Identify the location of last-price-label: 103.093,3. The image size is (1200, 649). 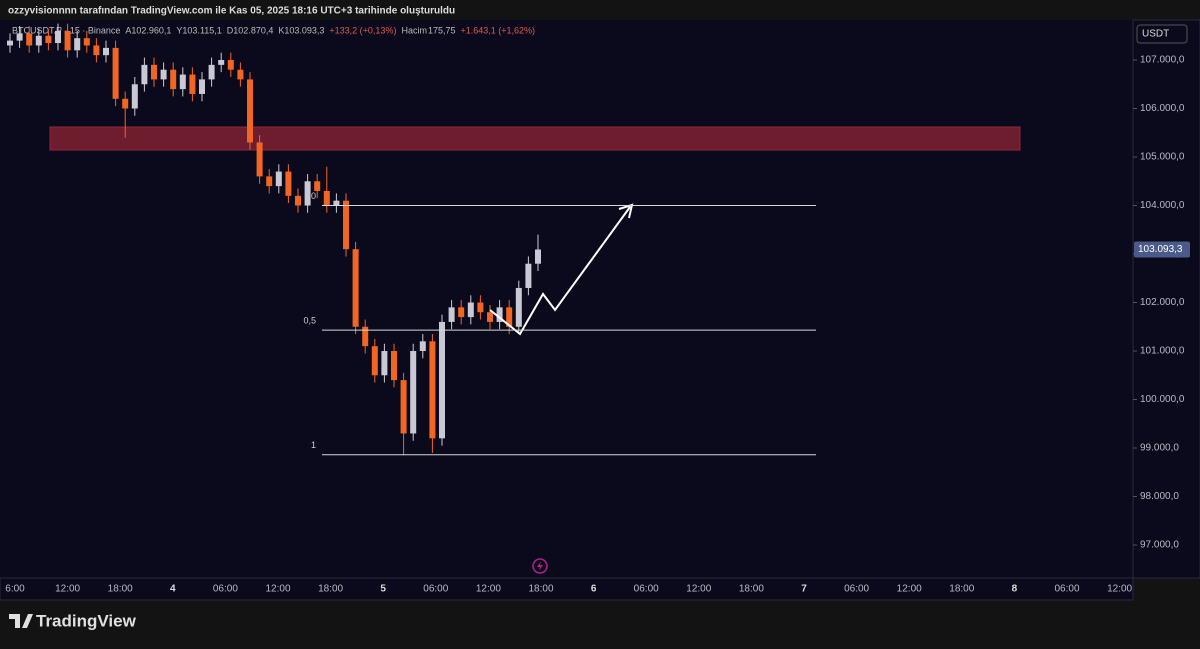
(1160, 249).